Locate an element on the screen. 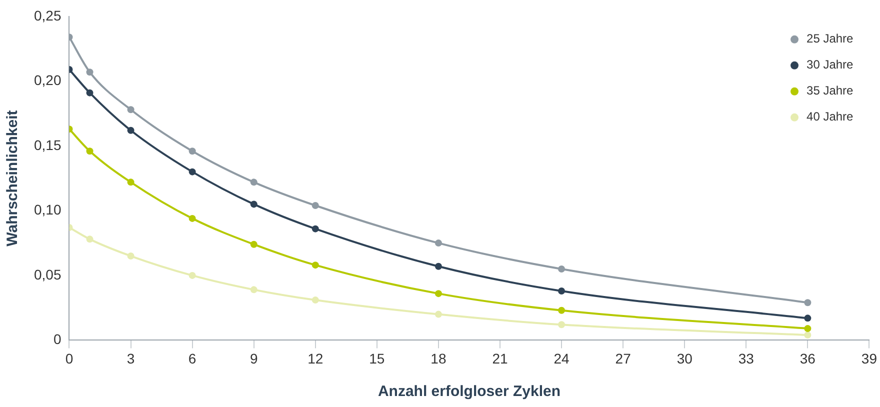  legend-label: 35 Jahre is located at coordinates (830, 91).